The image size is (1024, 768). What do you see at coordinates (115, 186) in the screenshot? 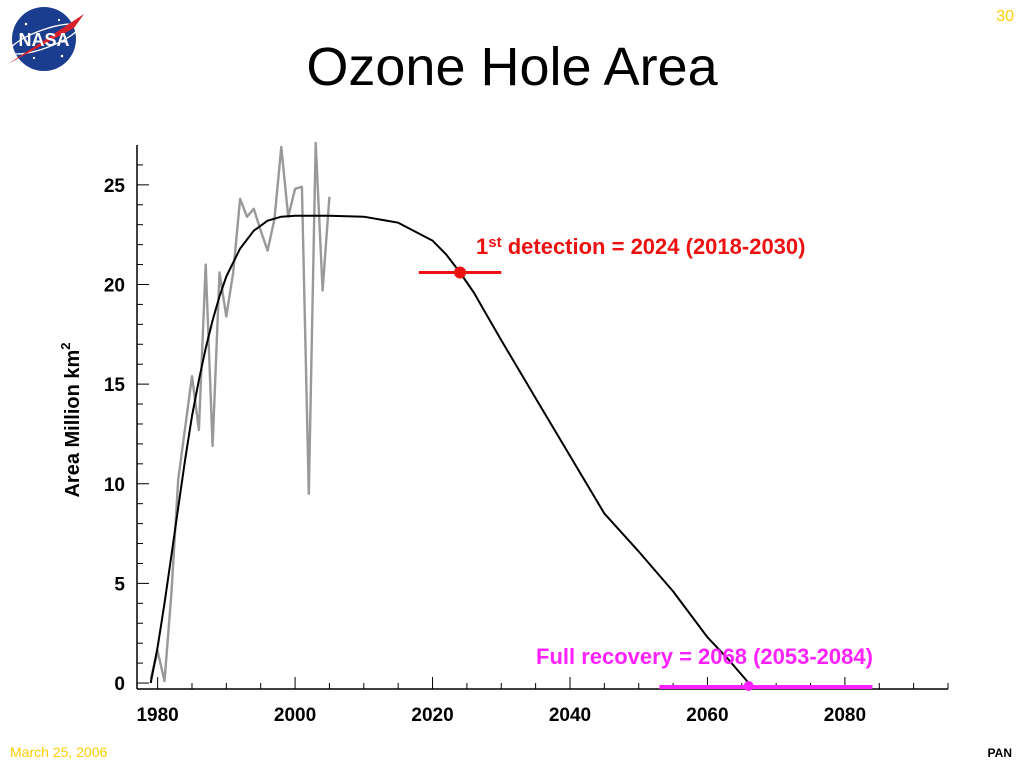
I see `y-tick-label: 25` at bounding box center [115, 186].